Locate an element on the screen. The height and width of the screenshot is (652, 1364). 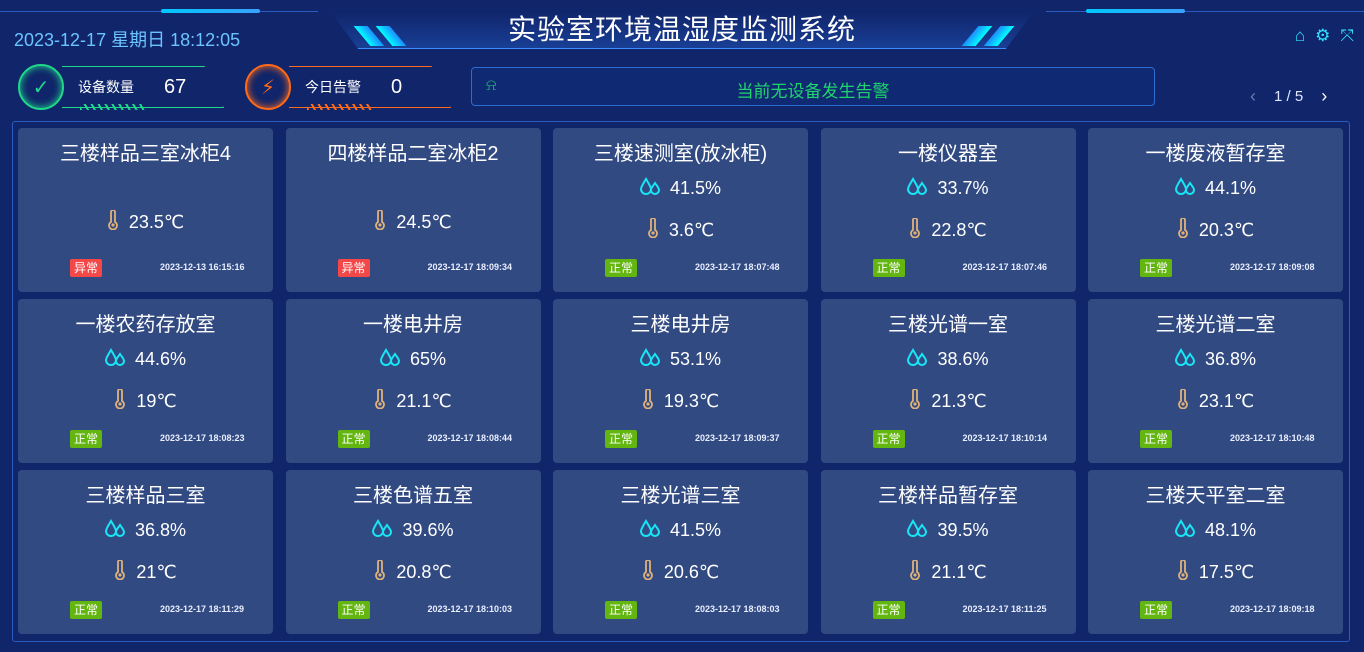
device-card: 三楼光谱三室 41.5% 20.6℃ 正常 2023-12-17 18:08:03 is located at coordinates (680, 552).